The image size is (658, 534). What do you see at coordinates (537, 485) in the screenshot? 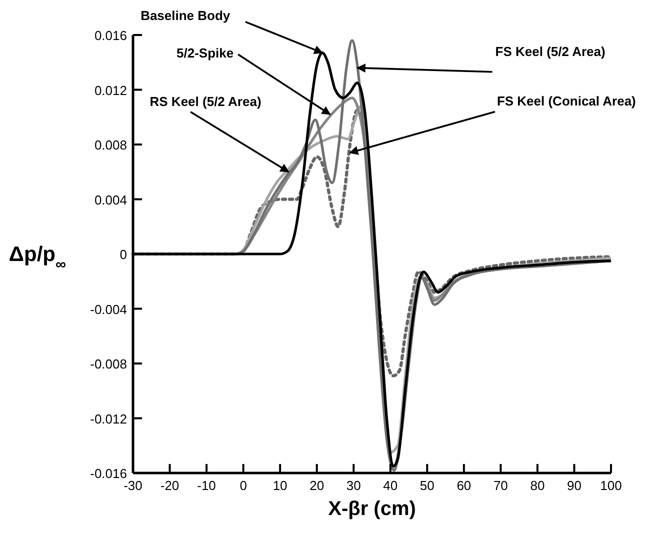
I see `x-tick-label: 80` at bounding box center [537, 485].